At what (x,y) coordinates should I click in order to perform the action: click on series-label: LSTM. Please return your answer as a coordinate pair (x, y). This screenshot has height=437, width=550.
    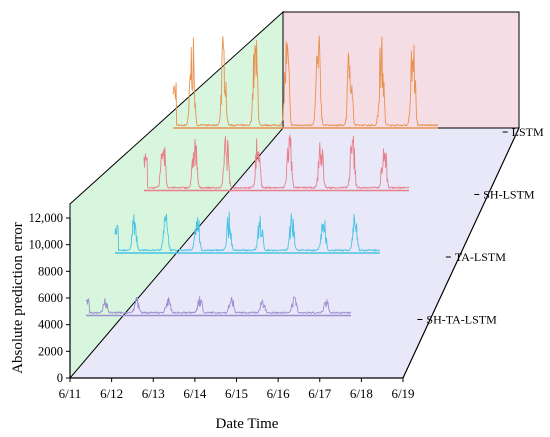
    Looking at the image, I should click on (528, 132).